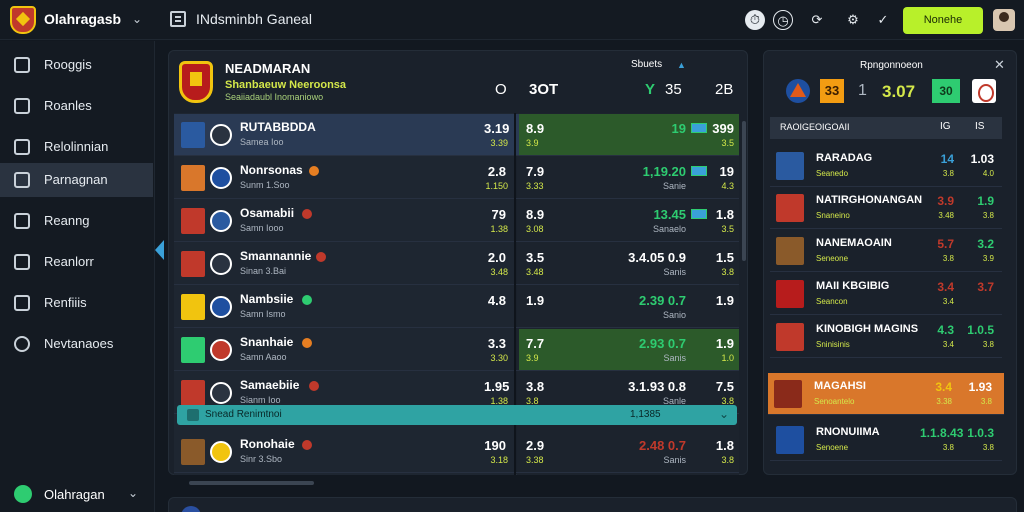  What do you see at coordinates (23, 20) in the screenshot?
I see `app-logo-icon` at bounding box center [23, 20].